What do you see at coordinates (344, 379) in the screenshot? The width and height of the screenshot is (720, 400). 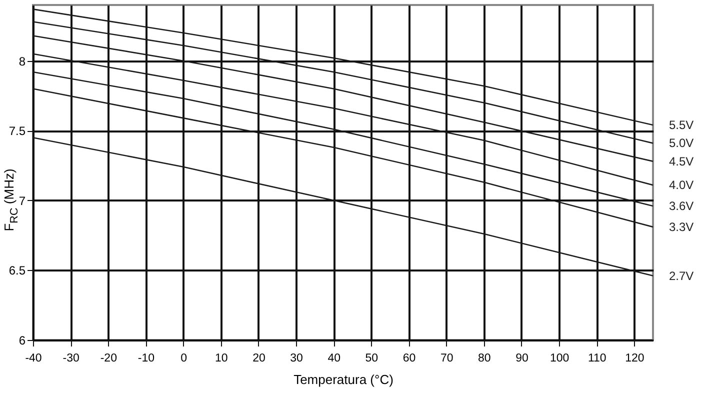 I see `x-axis-title: Temperatura (°C)` at bounding box center [344, 379].